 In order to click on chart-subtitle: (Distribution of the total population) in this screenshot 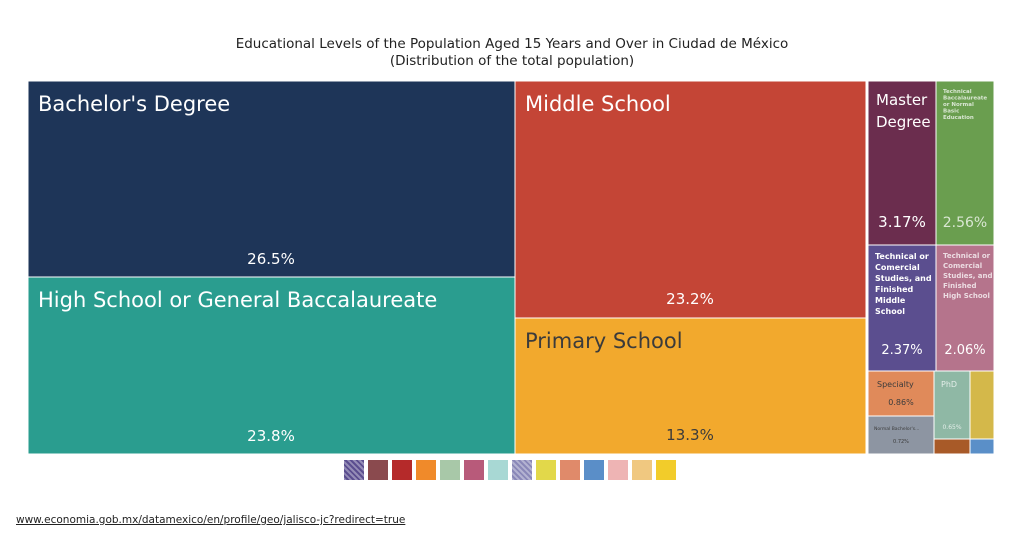, I will do `click(512, 61)`.